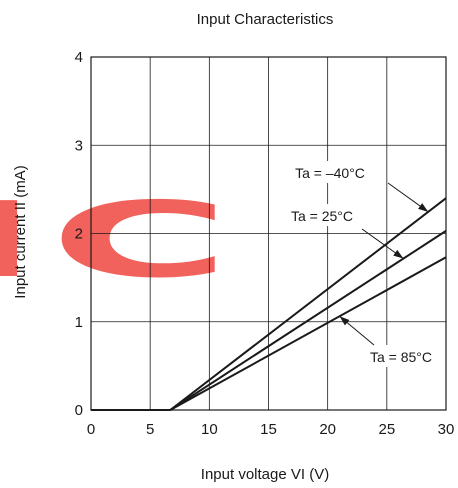 This screenshot has height=488, width=458. Describe the element at coordinates (79, 322) in the screenshot. I see `y-tick-label: 1` at that location.